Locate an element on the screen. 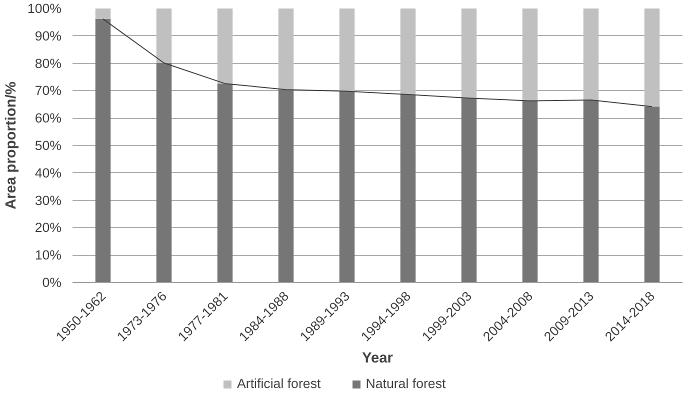 Image resolution: width=692 pixels, height=393 pixels. y-tick-label: 50% is located at coordinates (48, 145).